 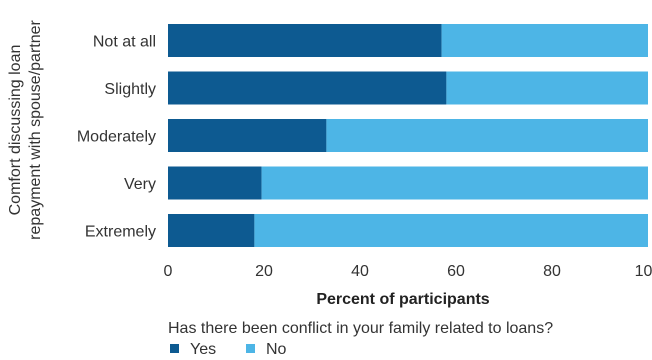 I want to click on bar-slightly-no, so click(x=547, y=88).